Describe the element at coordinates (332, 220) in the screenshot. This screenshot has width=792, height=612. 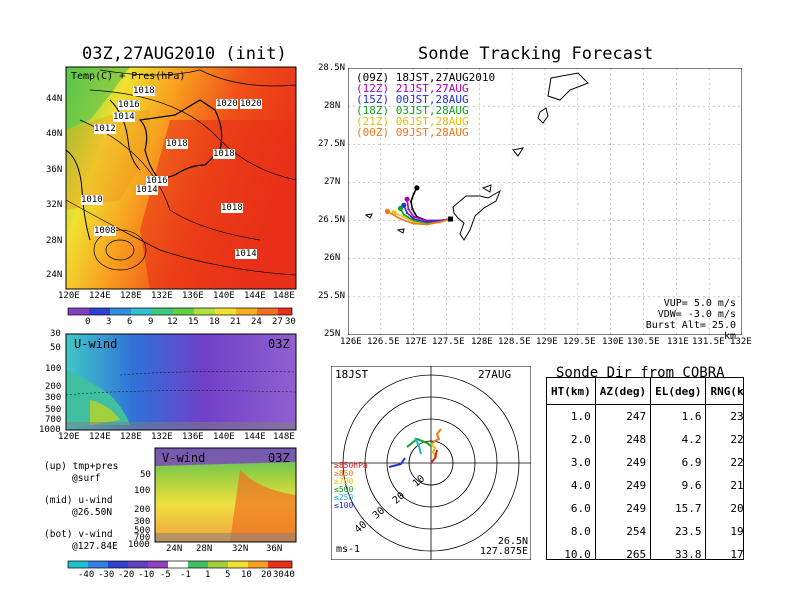
I see `track-lat-tick: 26.5N` at that location.